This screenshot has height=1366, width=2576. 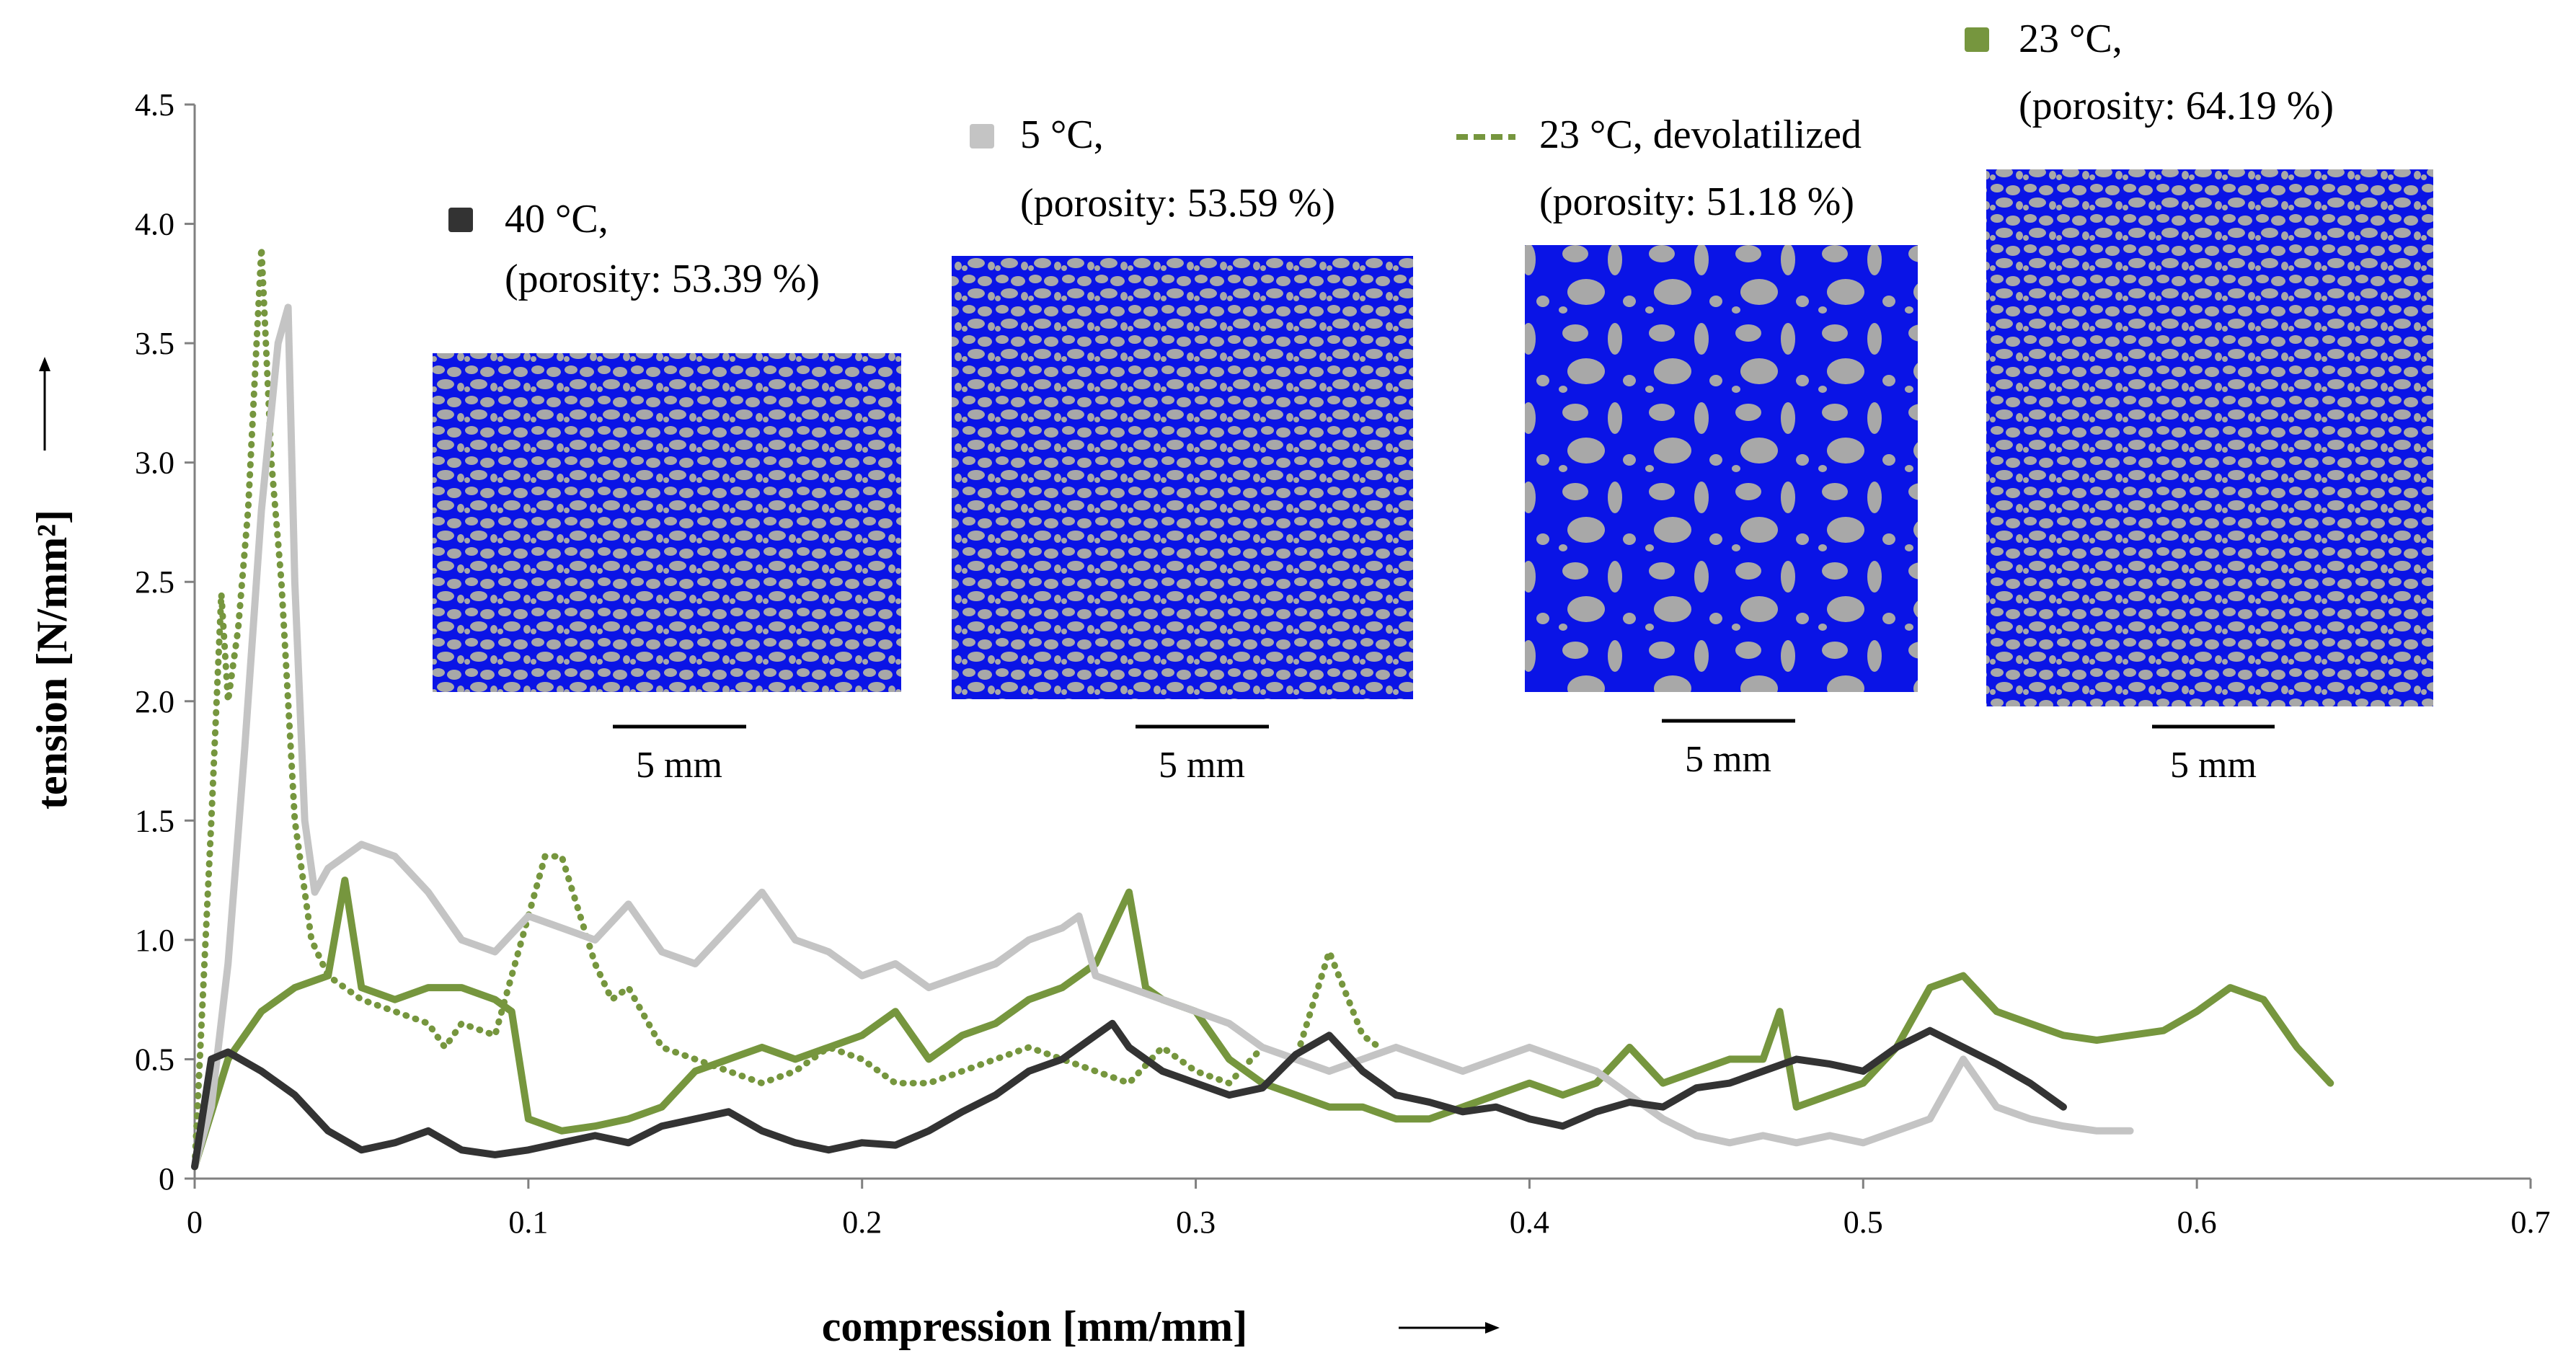 I want to click on legend-marker-40c, so click(x=460, y=220).